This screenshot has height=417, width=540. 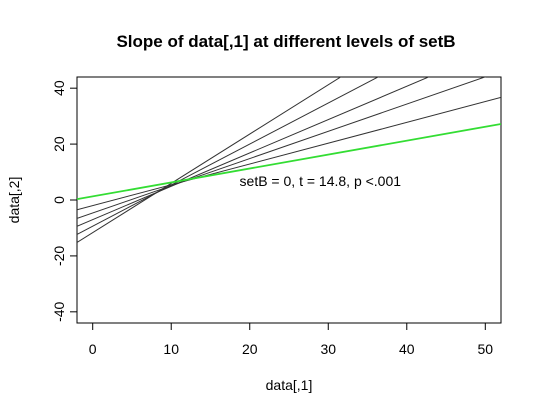 I want to click on y-tick-label: -40, so click(x=59, y=311).